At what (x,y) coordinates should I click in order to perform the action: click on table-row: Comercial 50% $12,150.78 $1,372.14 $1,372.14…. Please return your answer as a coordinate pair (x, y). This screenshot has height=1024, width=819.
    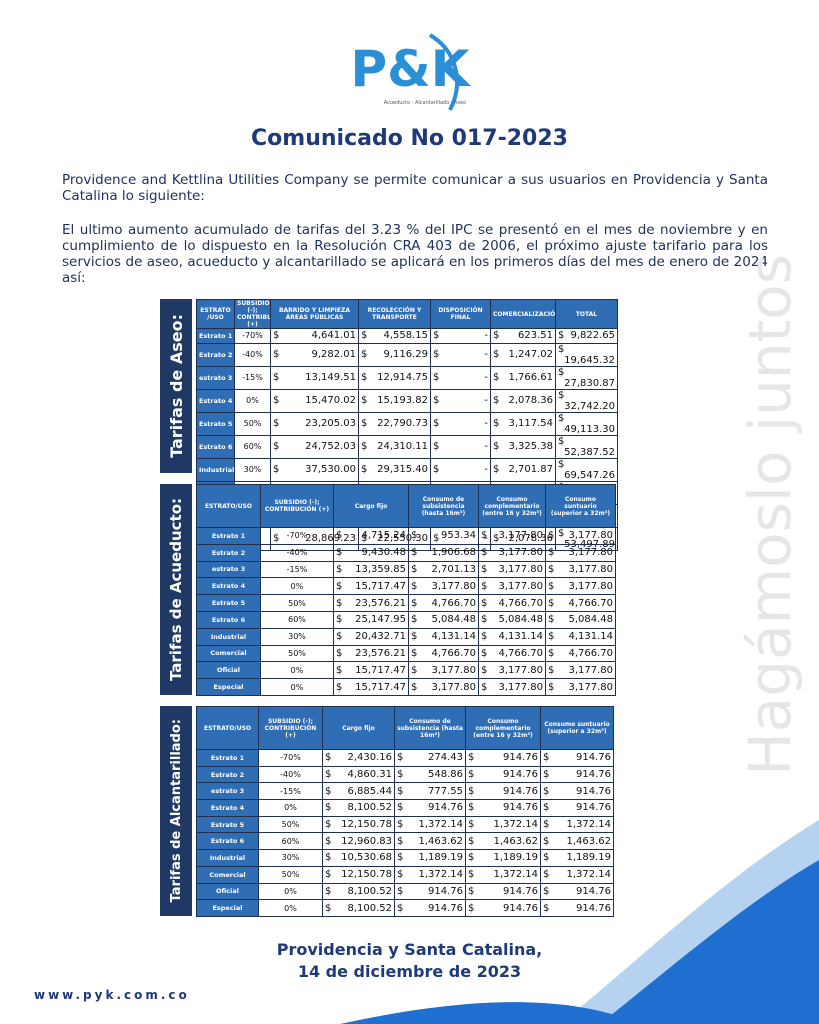
    Looking at the image, I should click on (405, 874).